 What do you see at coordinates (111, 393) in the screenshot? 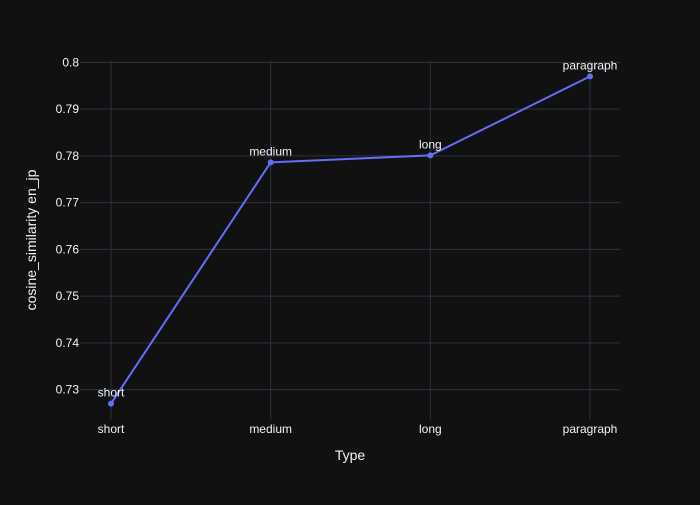
I see `data-label: short` at bounding box center [111, 393].